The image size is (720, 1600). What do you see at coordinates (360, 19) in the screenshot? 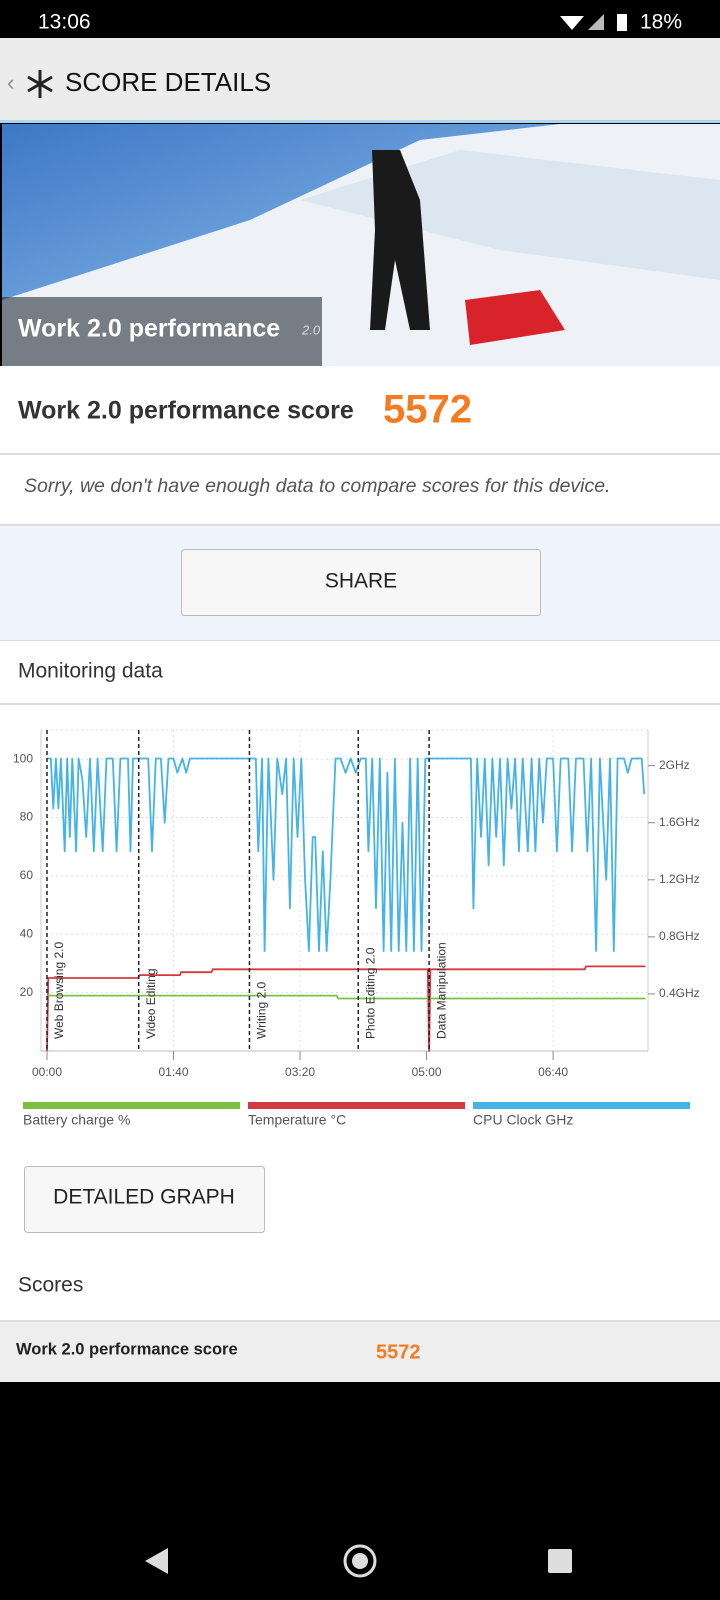
I see `status-bar` at bounding box center [360, 19].